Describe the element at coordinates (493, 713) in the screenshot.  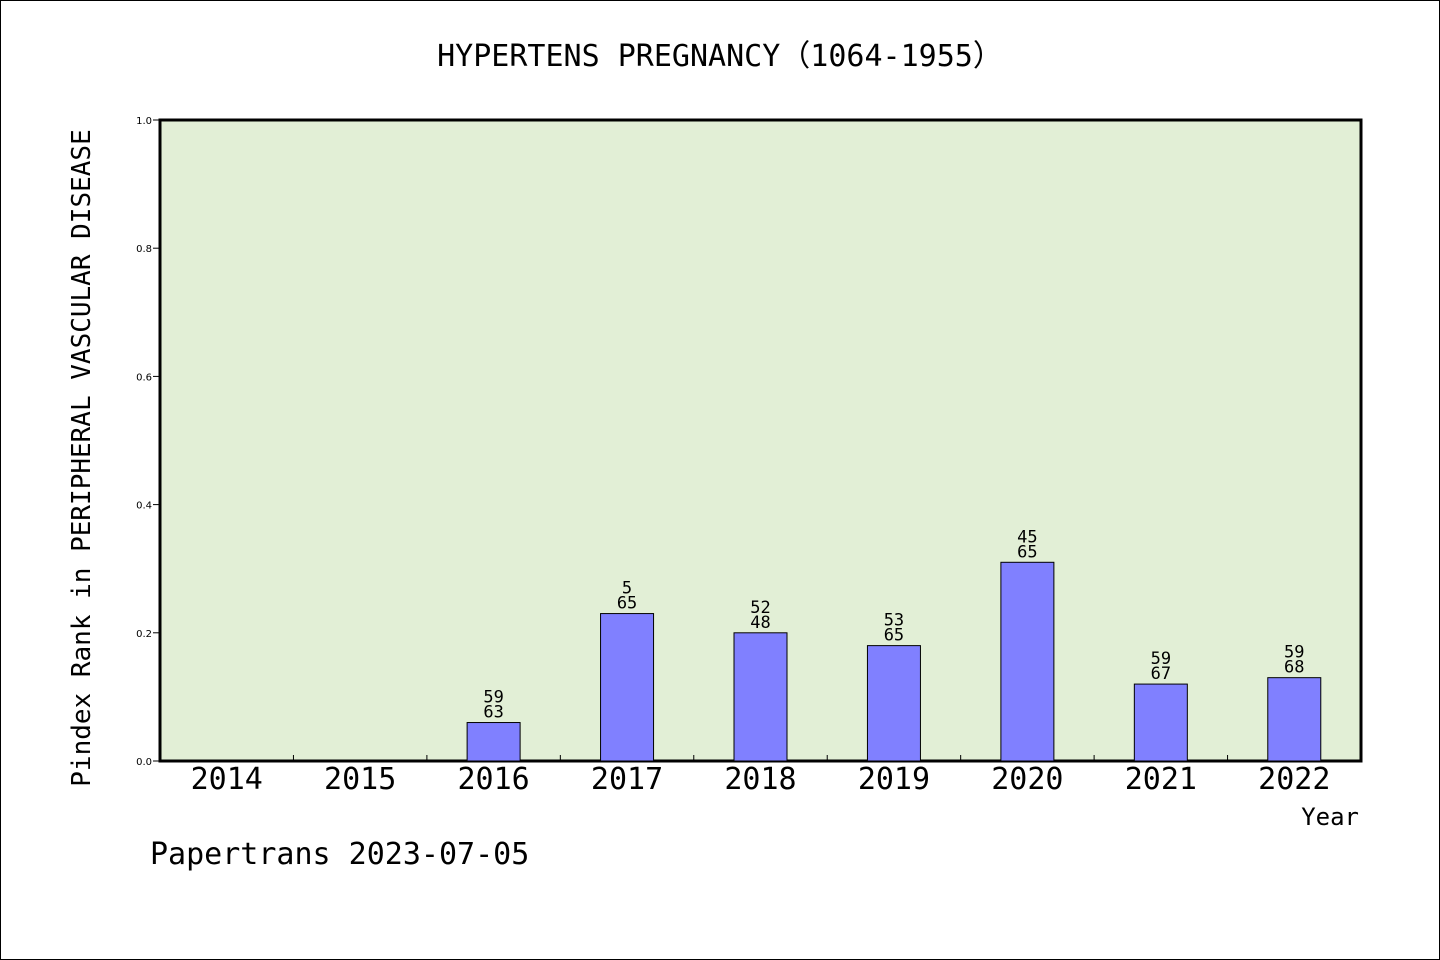
I see `bar-label-bottom: 63` at that location.